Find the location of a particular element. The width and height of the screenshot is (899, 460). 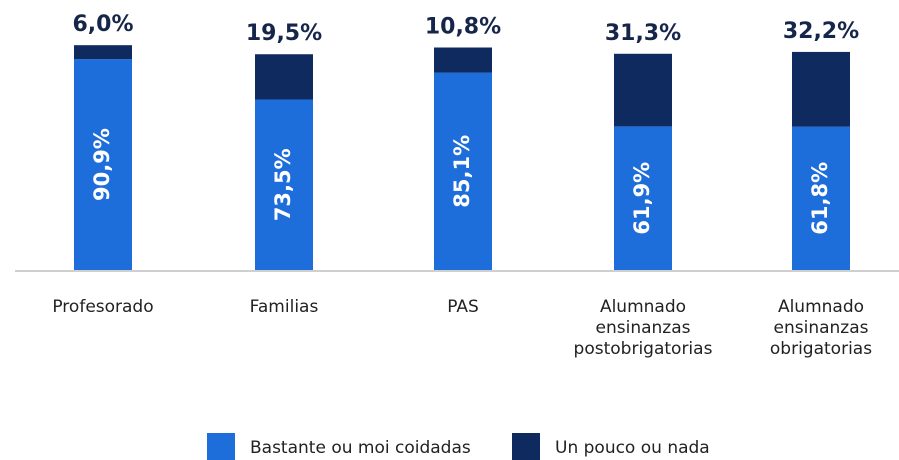

x-tick-label: Alumnado ensinanzas postobrigatorias is located at coordinates (643, 328).